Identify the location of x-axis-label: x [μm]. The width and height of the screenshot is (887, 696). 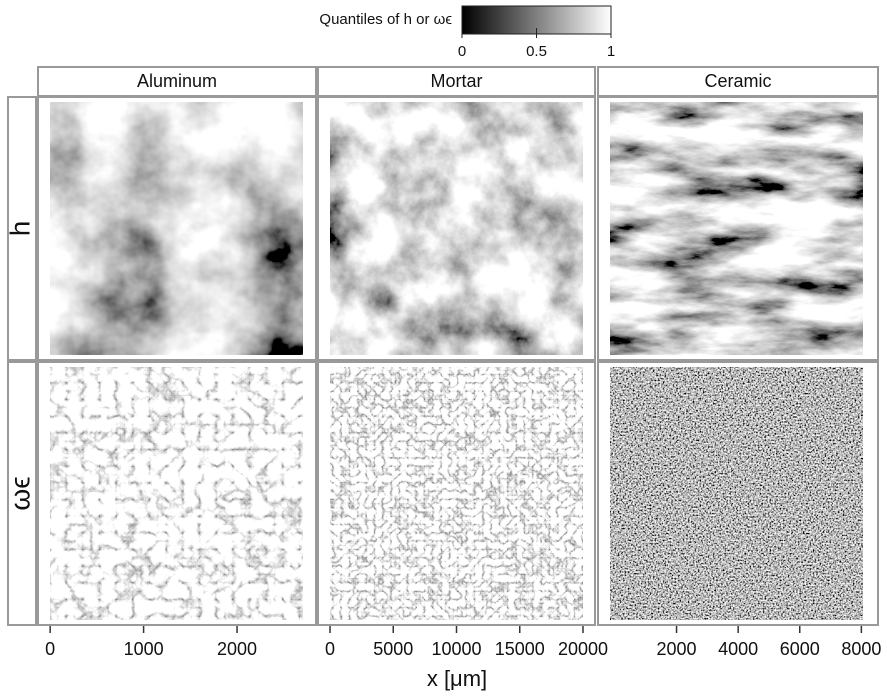
(457, 678).